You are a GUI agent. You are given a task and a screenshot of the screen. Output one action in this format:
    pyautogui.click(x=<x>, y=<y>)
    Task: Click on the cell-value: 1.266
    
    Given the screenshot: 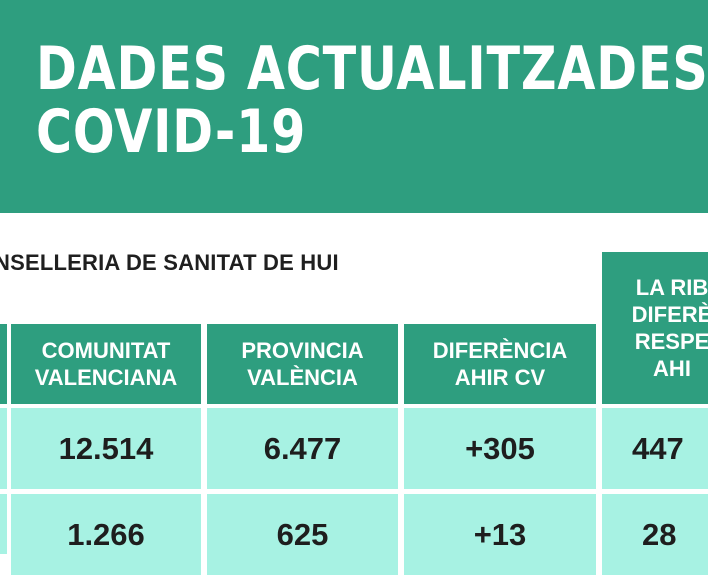 What is the action you would take?
    pyautogui.click(x=106, y=534)
    